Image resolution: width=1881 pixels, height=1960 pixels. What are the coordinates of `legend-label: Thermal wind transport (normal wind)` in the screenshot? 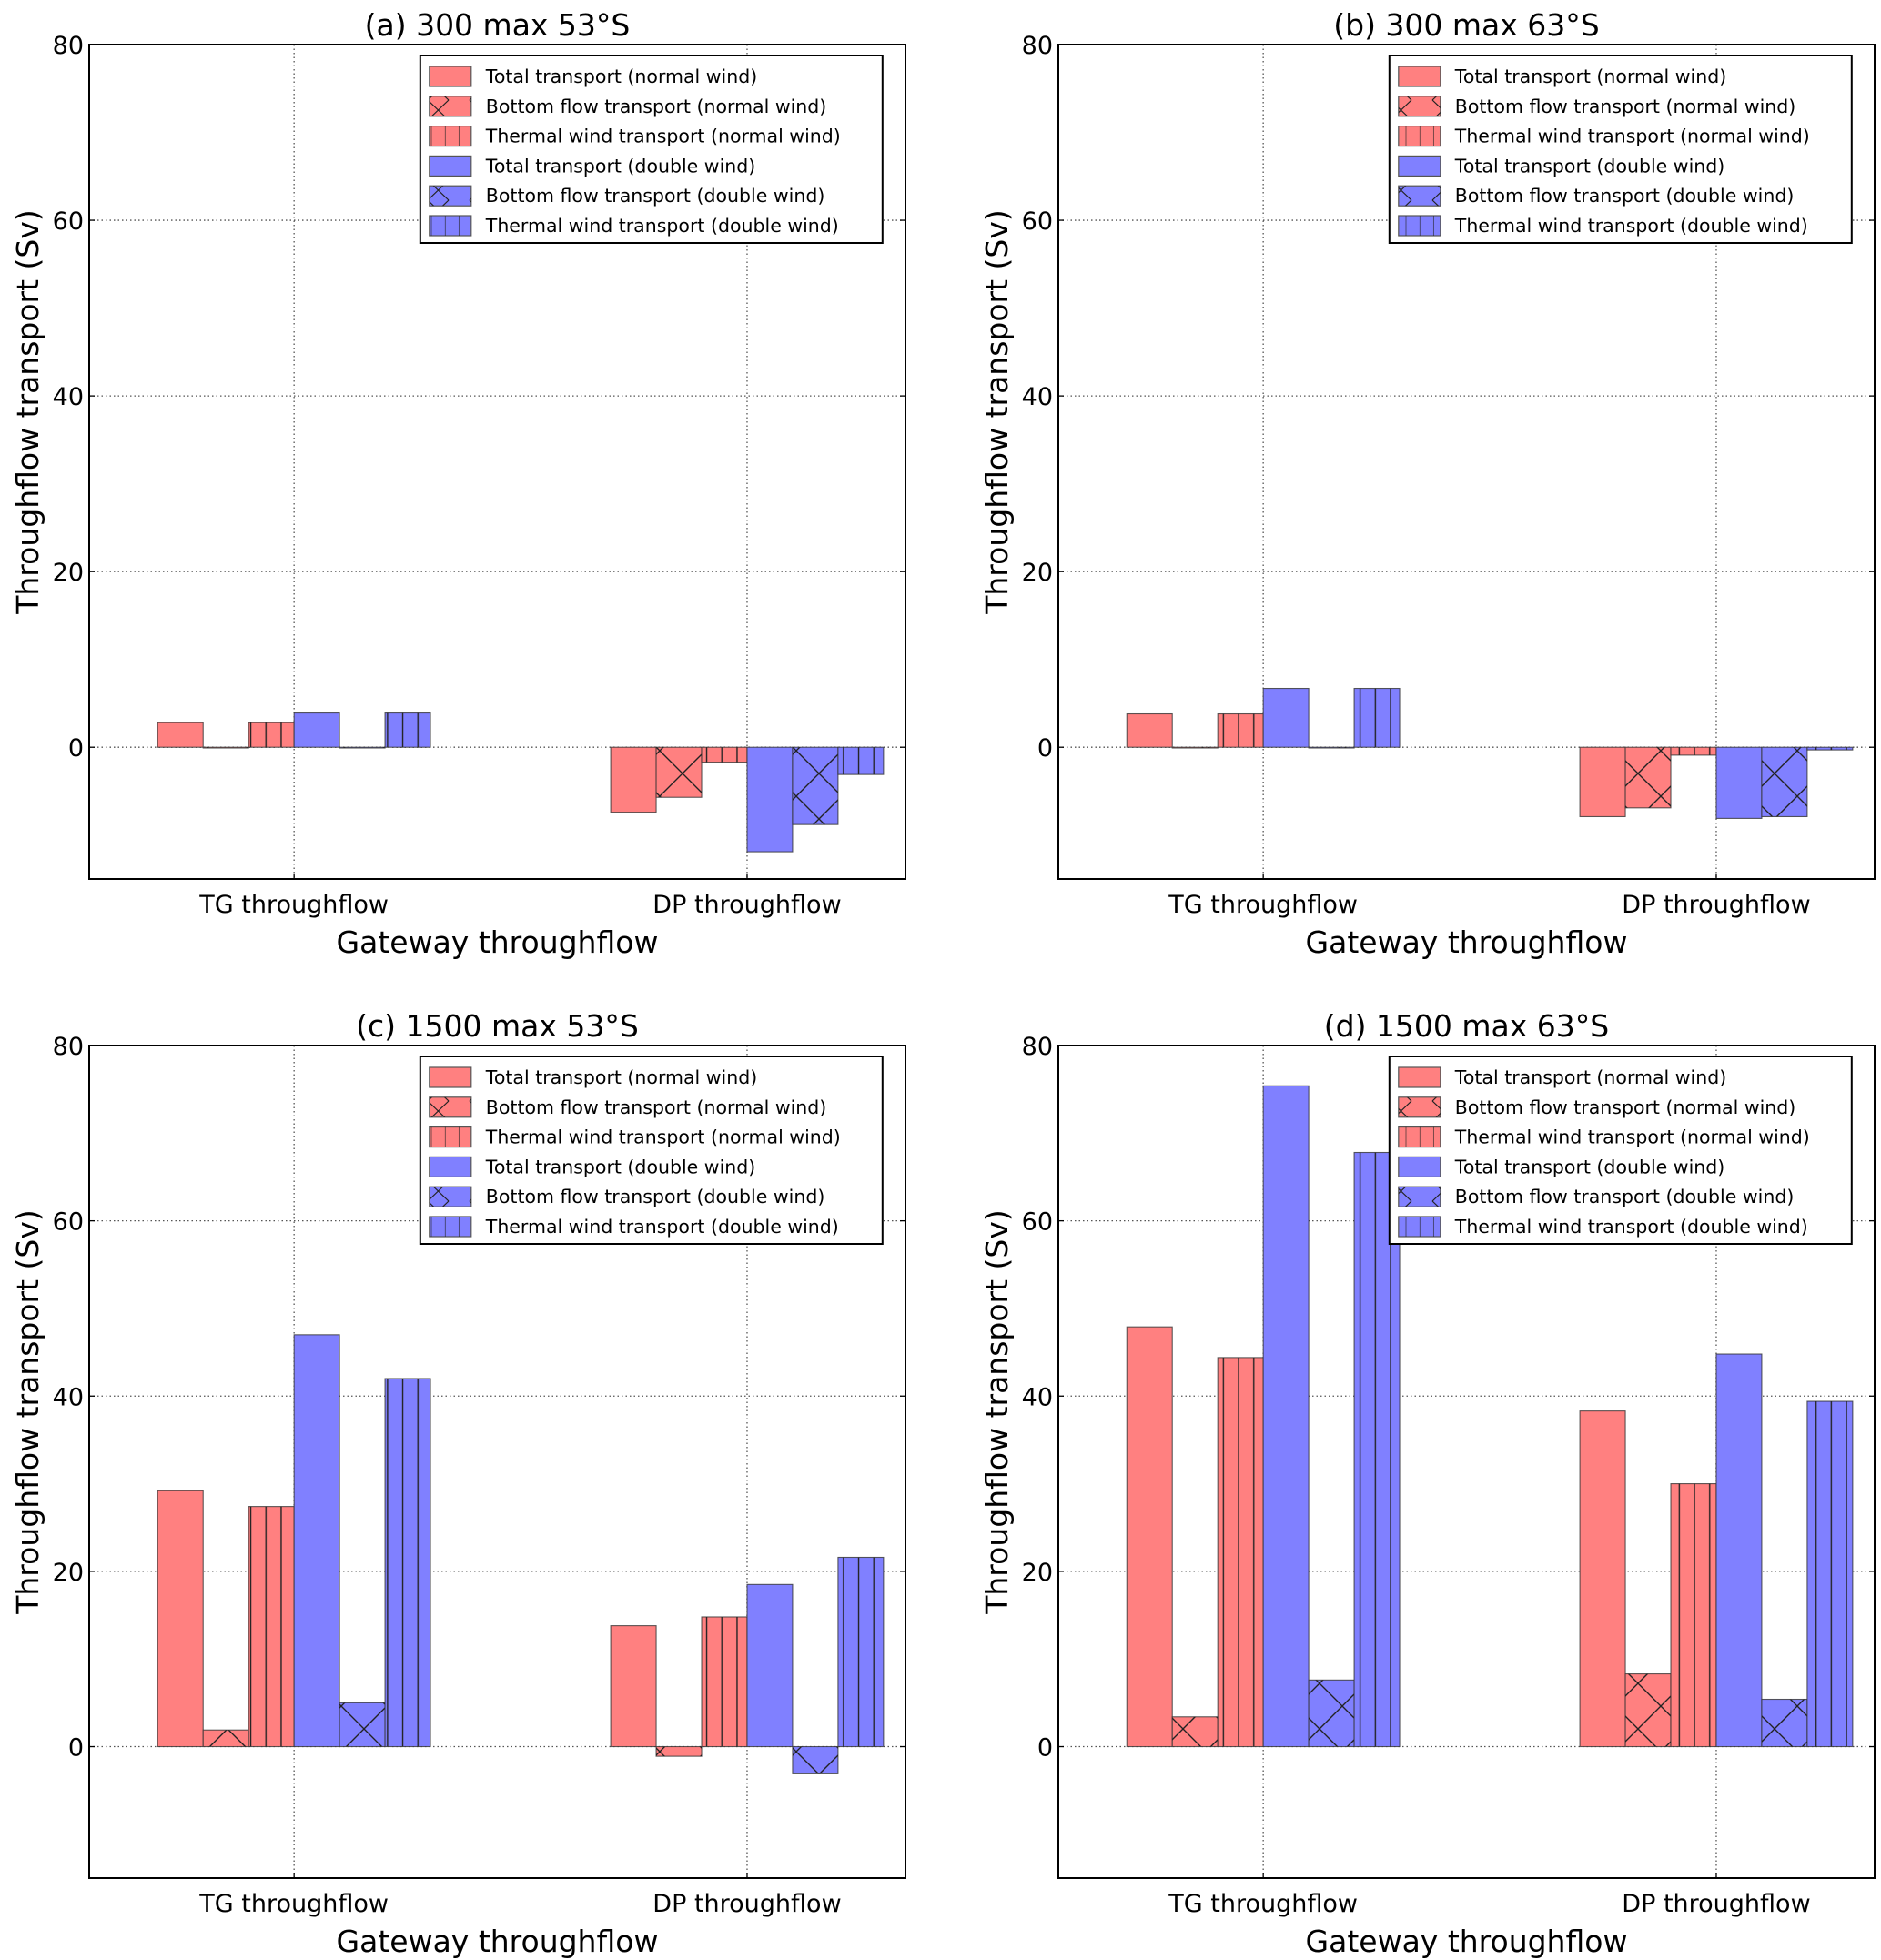 It's located at (1632, 1137).